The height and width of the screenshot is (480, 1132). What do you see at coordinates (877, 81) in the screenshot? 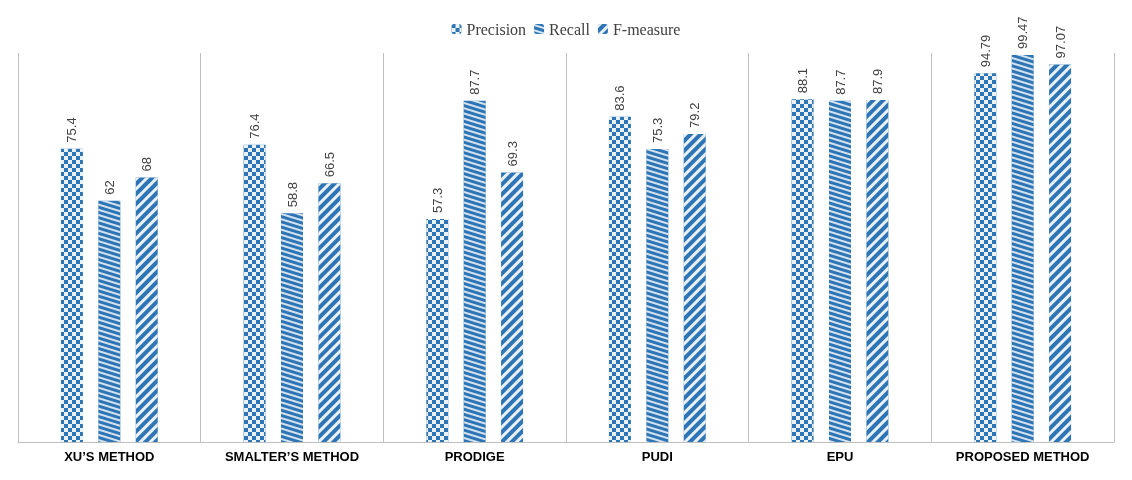
I see `data-label: 87.9` at bounding box center [877, 81].